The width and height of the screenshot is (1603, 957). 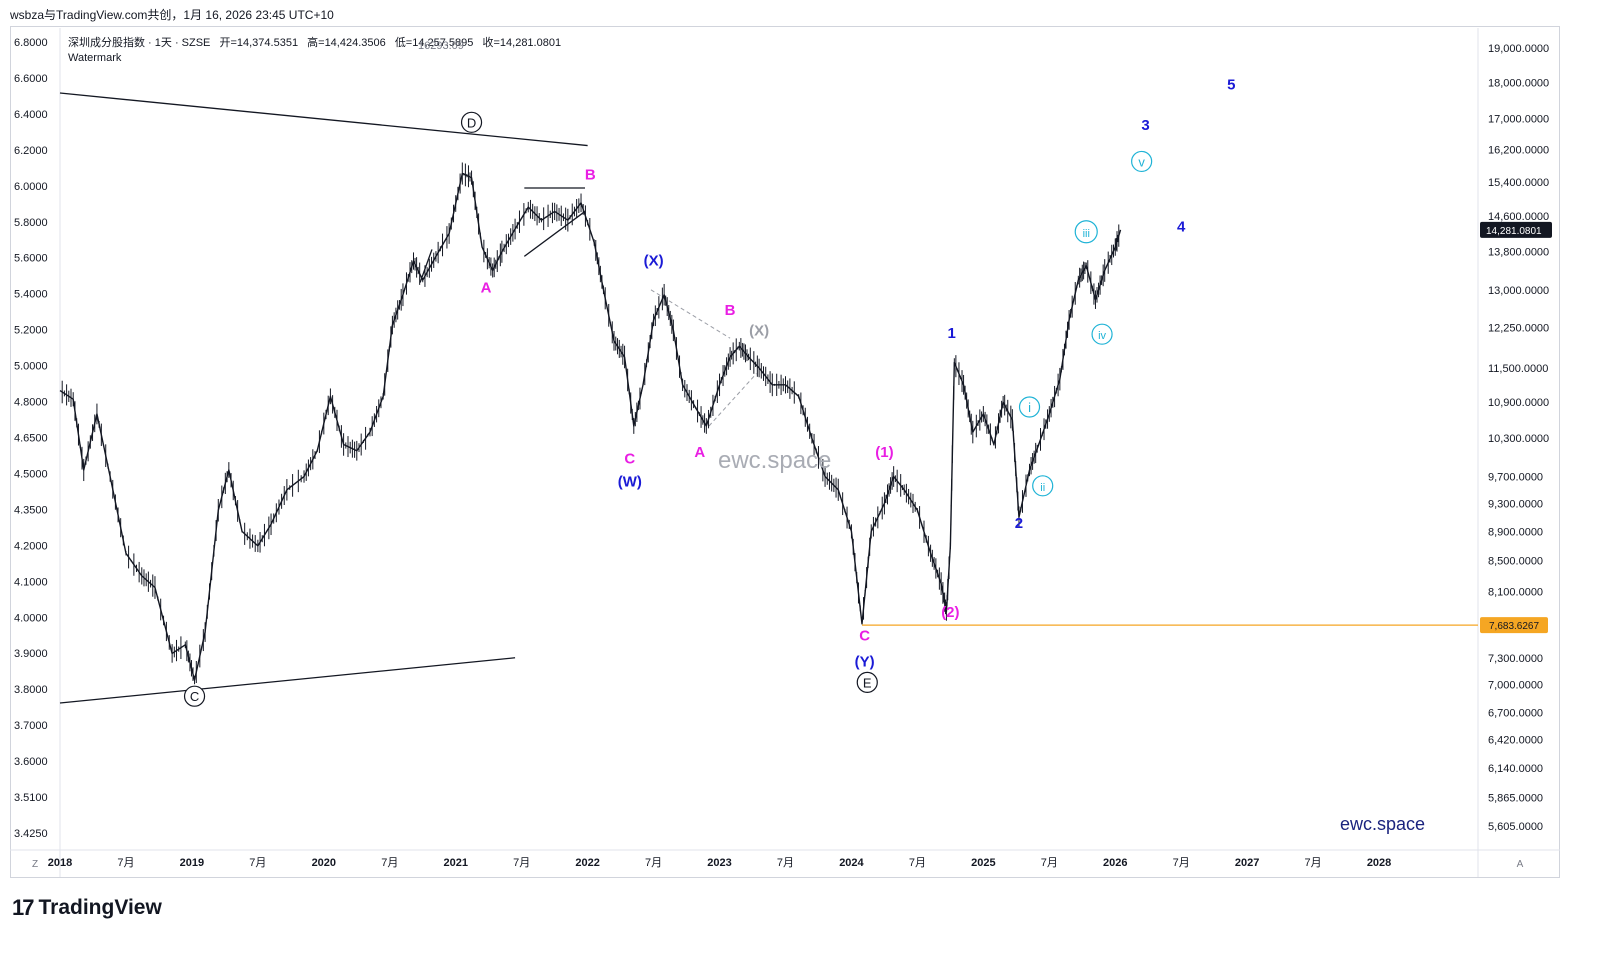 I want to click on wave-label: v, so click(x=1141, y=161).